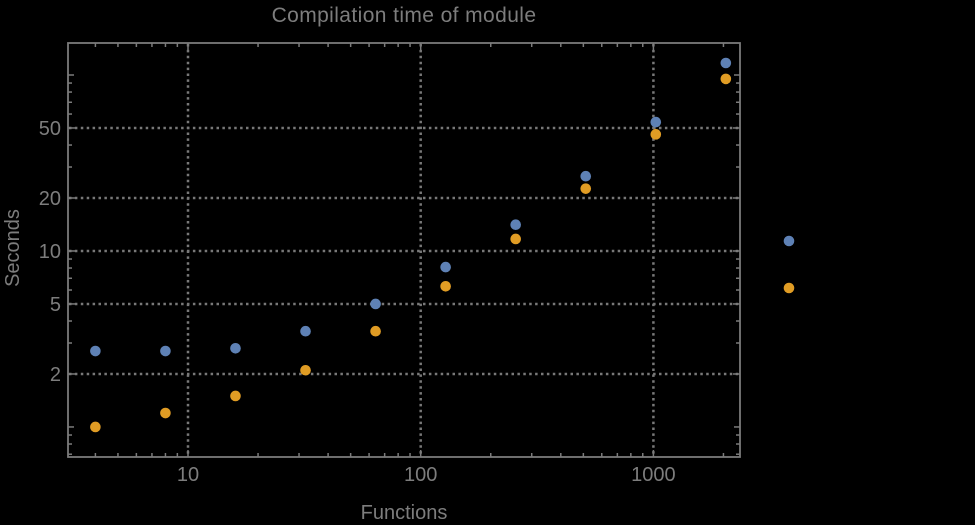 The image size is (975, 525). What do you see at coordinates (188, 475) in the screenshot?
I see `x-tick-label: 10` at bounding box center [188, 475].